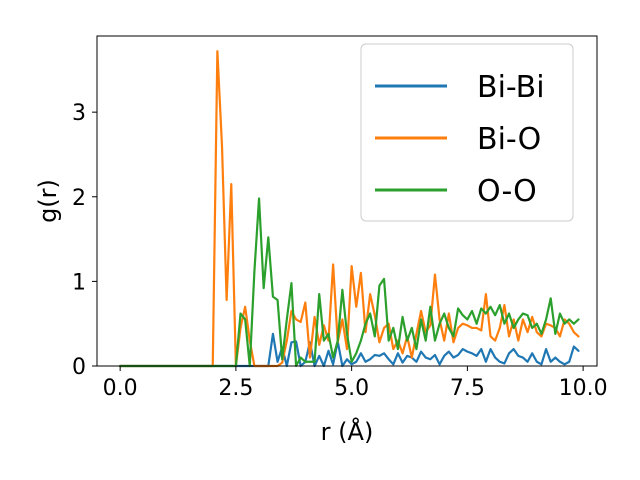 This screenshot has width=640, height=480. I want to click on legend-box, so click(467, 132).